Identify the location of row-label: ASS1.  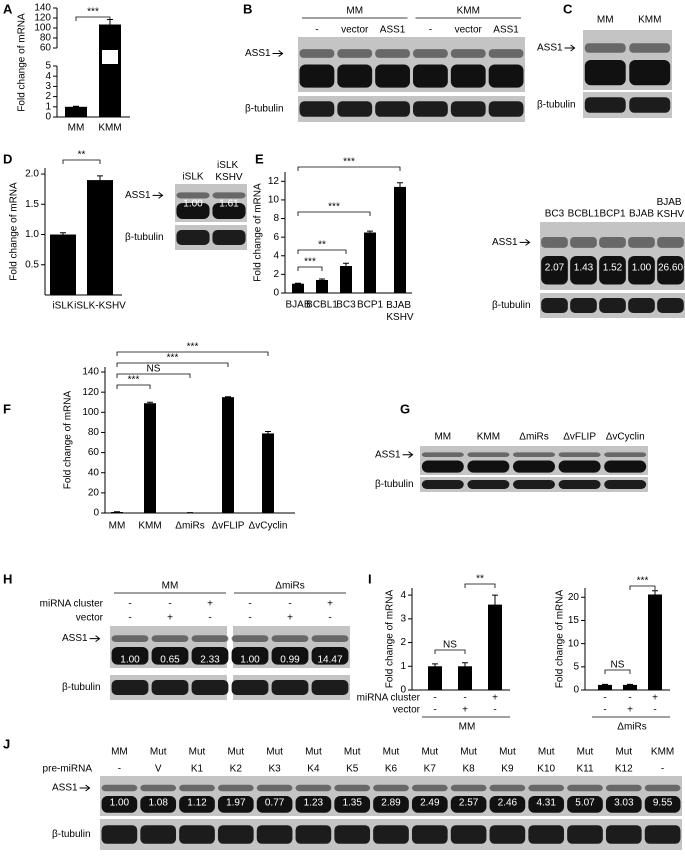
(65, 788).